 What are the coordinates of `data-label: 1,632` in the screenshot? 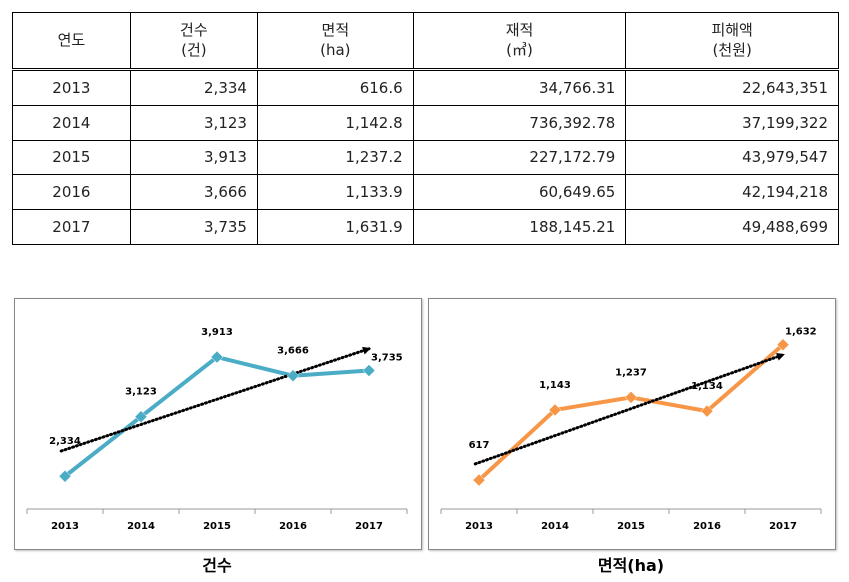 It's located at (801, 332).